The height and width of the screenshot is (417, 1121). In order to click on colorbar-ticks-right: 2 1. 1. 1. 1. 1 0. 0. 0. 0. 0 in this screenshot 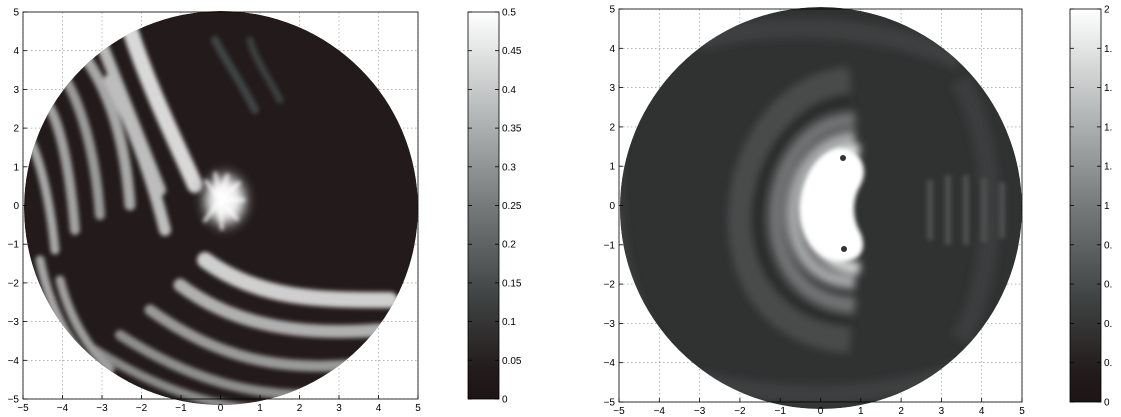, I will do `click(1091, 207)`.